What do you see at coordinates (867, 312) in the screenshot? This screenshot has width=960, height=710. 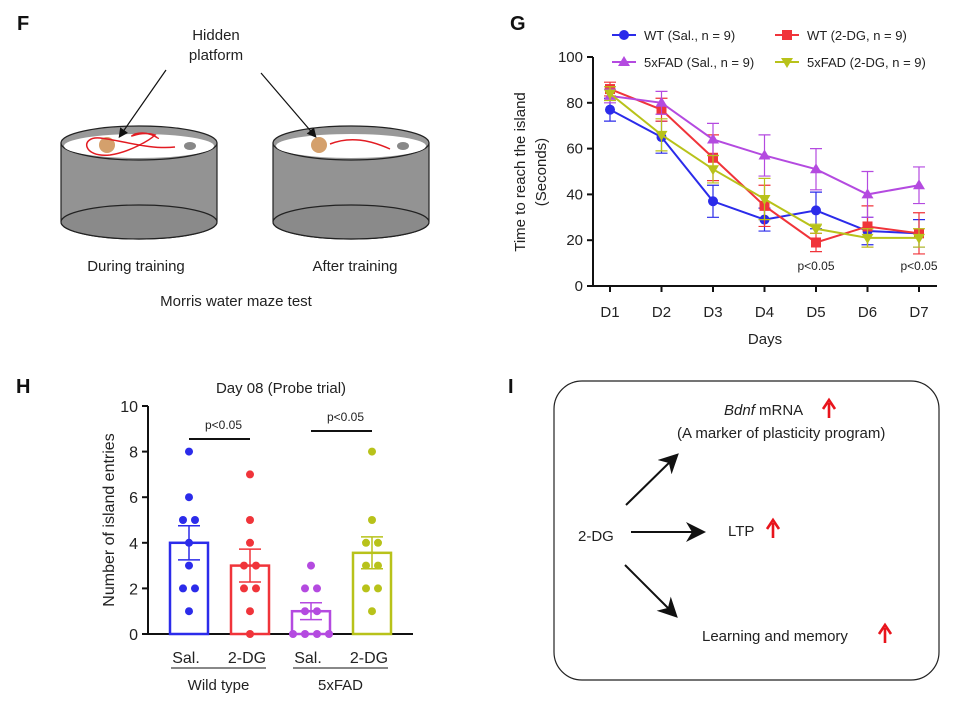 I see `x-tick-label: D6` at bounding box center [867, 312].